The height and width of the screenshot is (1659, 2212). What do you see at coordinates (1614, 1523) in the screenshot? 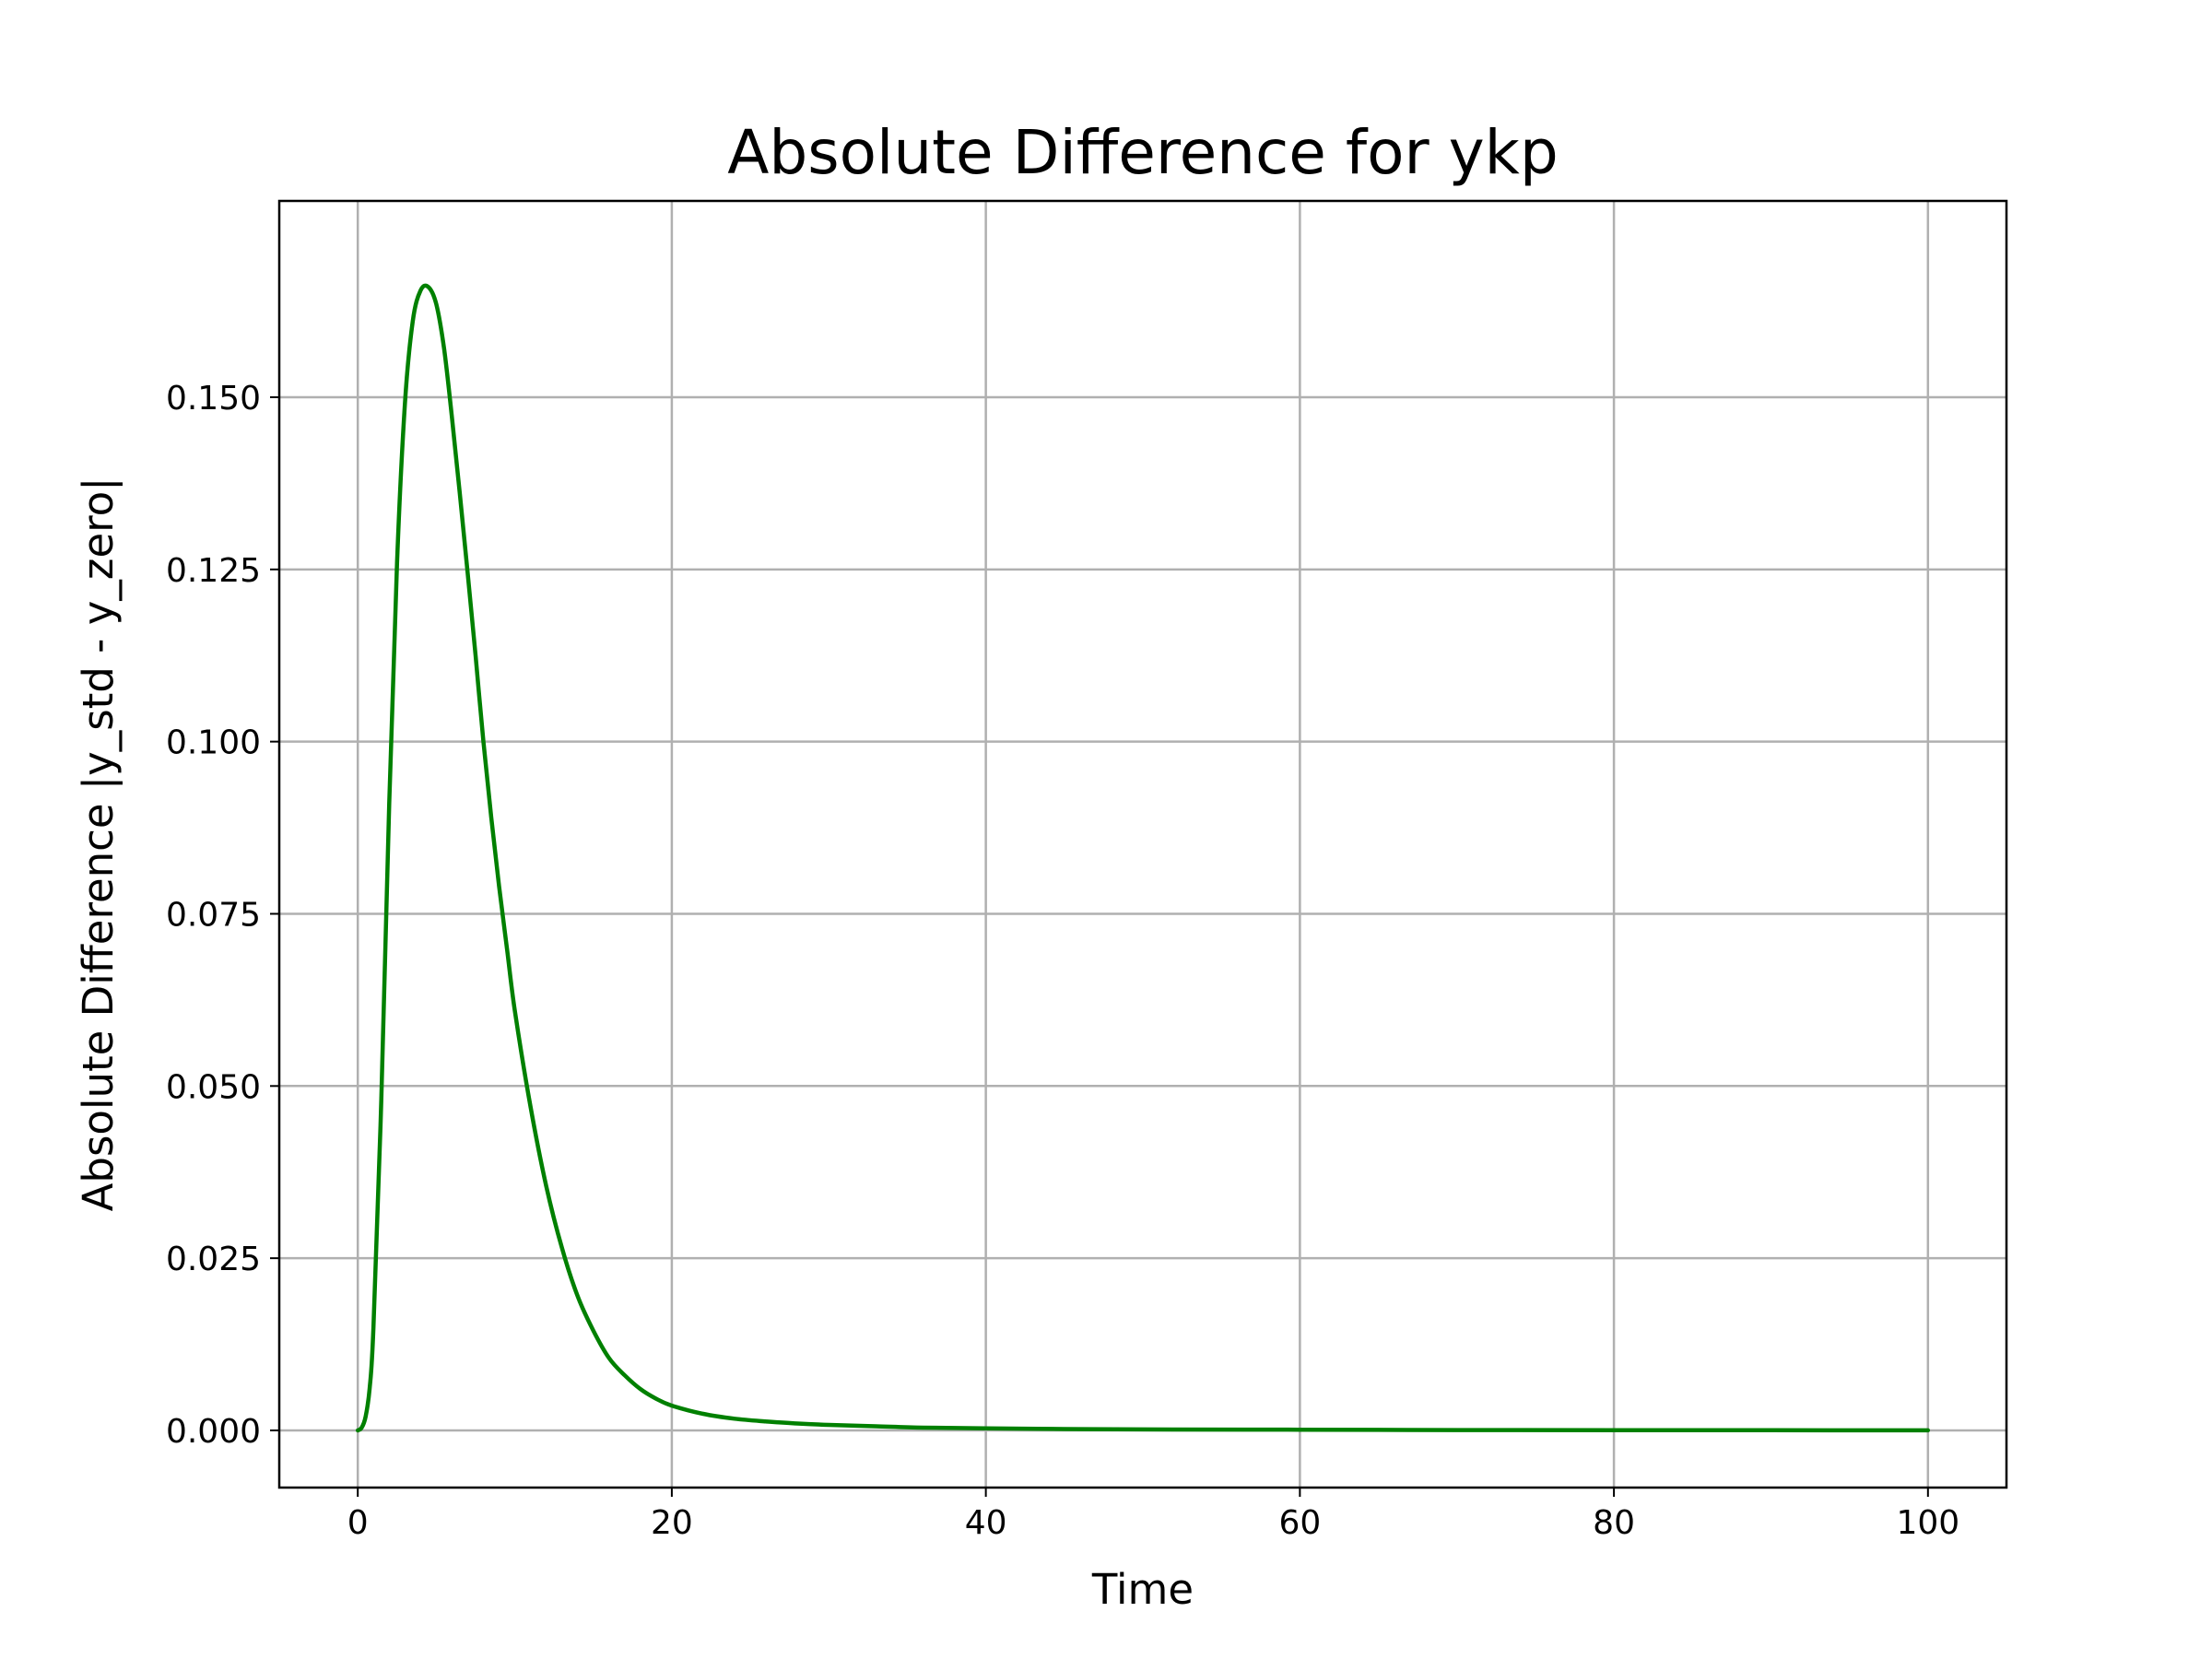
I see `x-tick-label: 80` at bounding box center [1614, 1523].